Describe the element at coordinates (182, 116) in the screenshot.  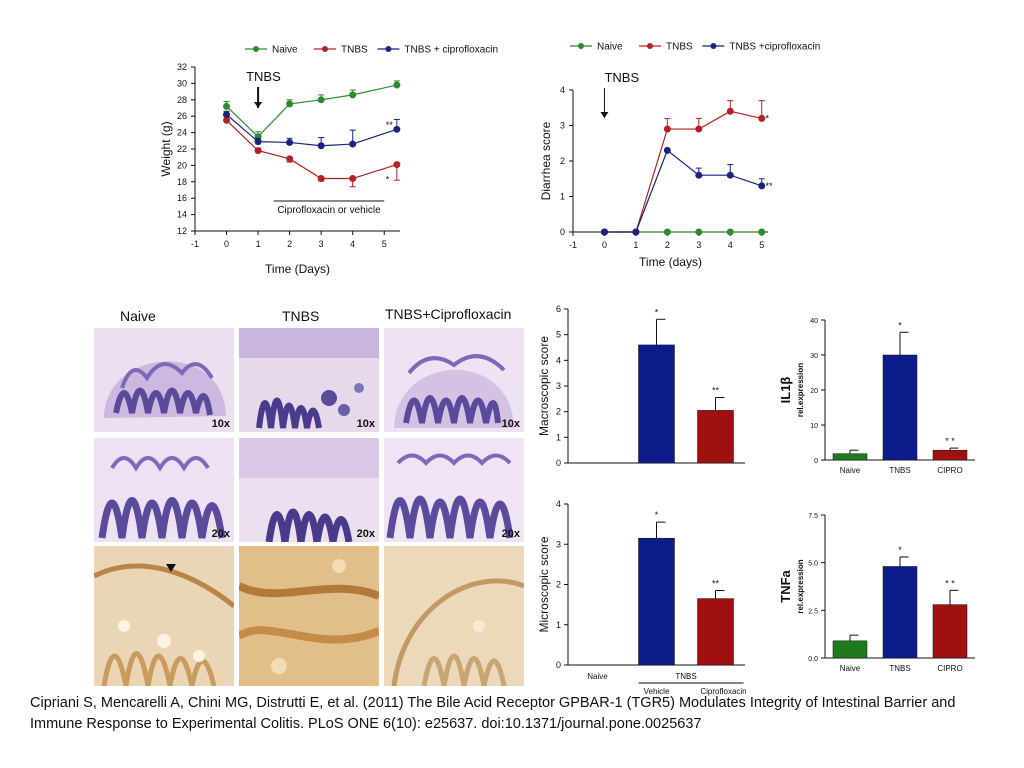
I see `y-tick-label: 26` at that location.